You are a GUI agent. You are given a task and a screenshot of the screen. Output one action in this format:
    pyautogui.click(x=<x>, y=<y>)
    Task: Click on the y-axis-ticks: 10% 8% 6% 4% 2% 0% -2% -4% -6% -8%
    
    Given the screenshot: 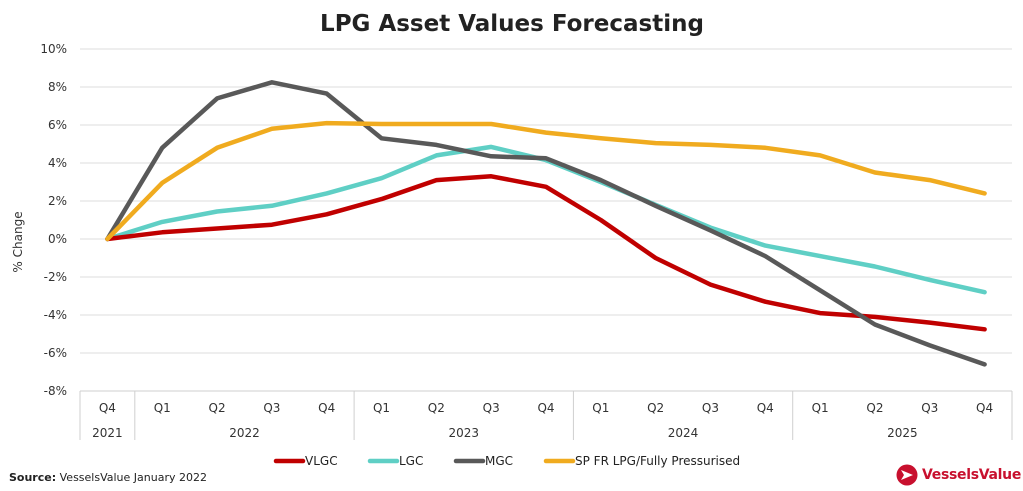 What is the action you would take?
    pyautogui.click(x=53, y=220)
    